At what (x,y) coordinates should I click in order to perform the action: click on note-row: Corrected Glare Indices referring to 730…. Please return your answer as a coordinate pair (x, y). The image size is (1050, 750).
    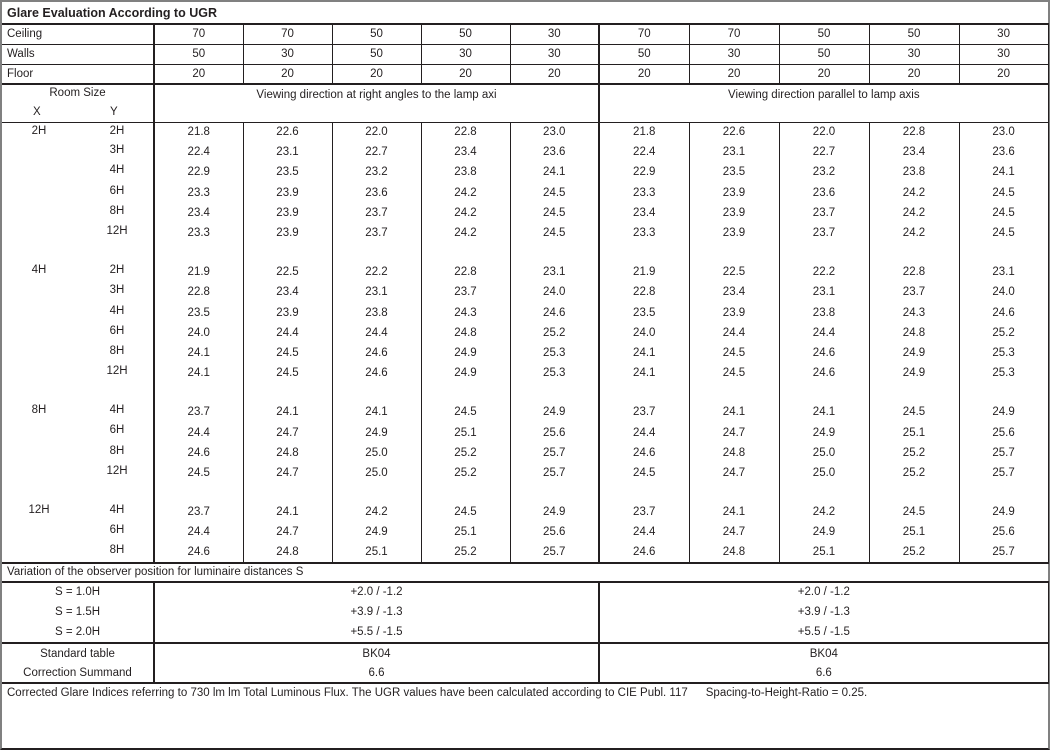
    Looking at the image, I should click on (525, 707).